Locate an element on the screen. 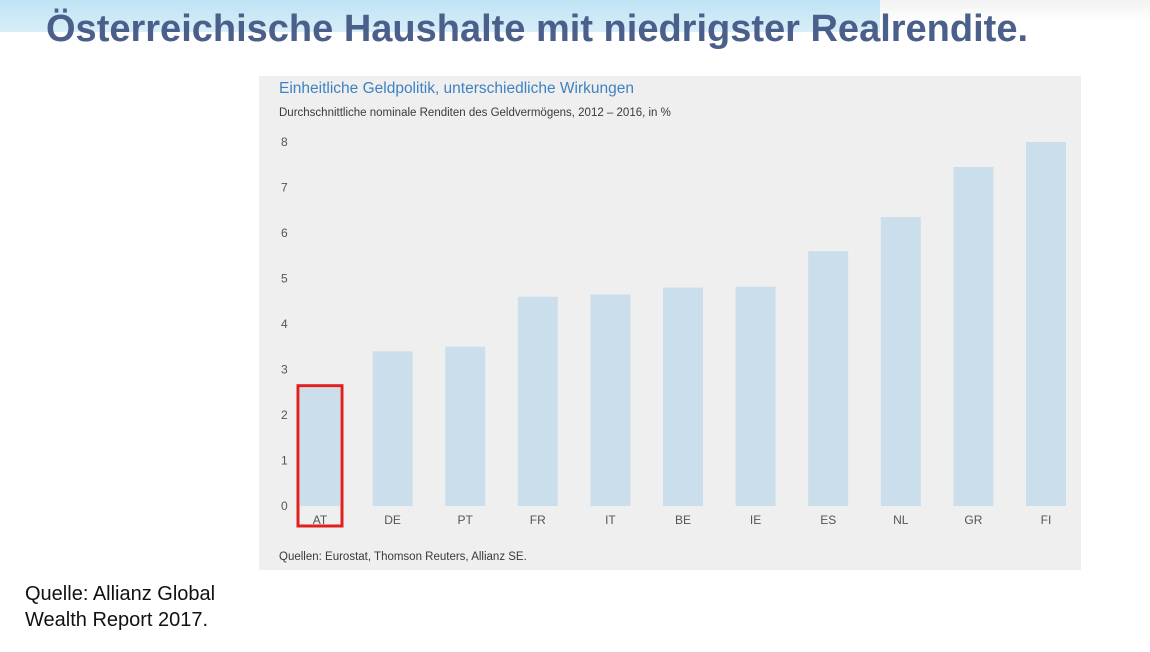 Image resolution: width=1150 pixels, height=652 pixels. x-tick-label-it: IT is located at coordinates (610, 520).